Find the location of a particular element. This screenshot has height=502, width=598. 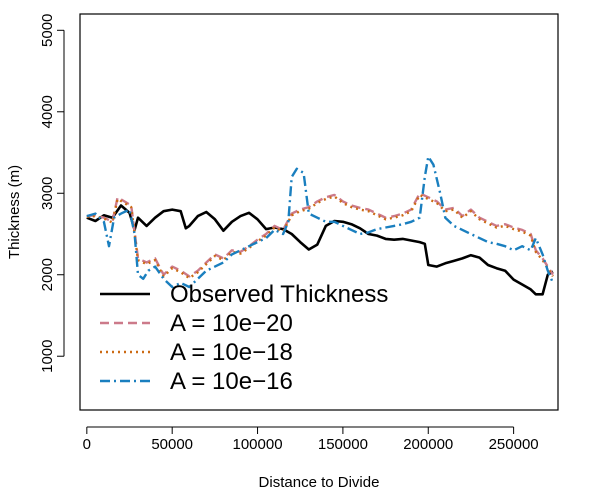

x-tick-label: 0 is located at coordinates (87, 444).